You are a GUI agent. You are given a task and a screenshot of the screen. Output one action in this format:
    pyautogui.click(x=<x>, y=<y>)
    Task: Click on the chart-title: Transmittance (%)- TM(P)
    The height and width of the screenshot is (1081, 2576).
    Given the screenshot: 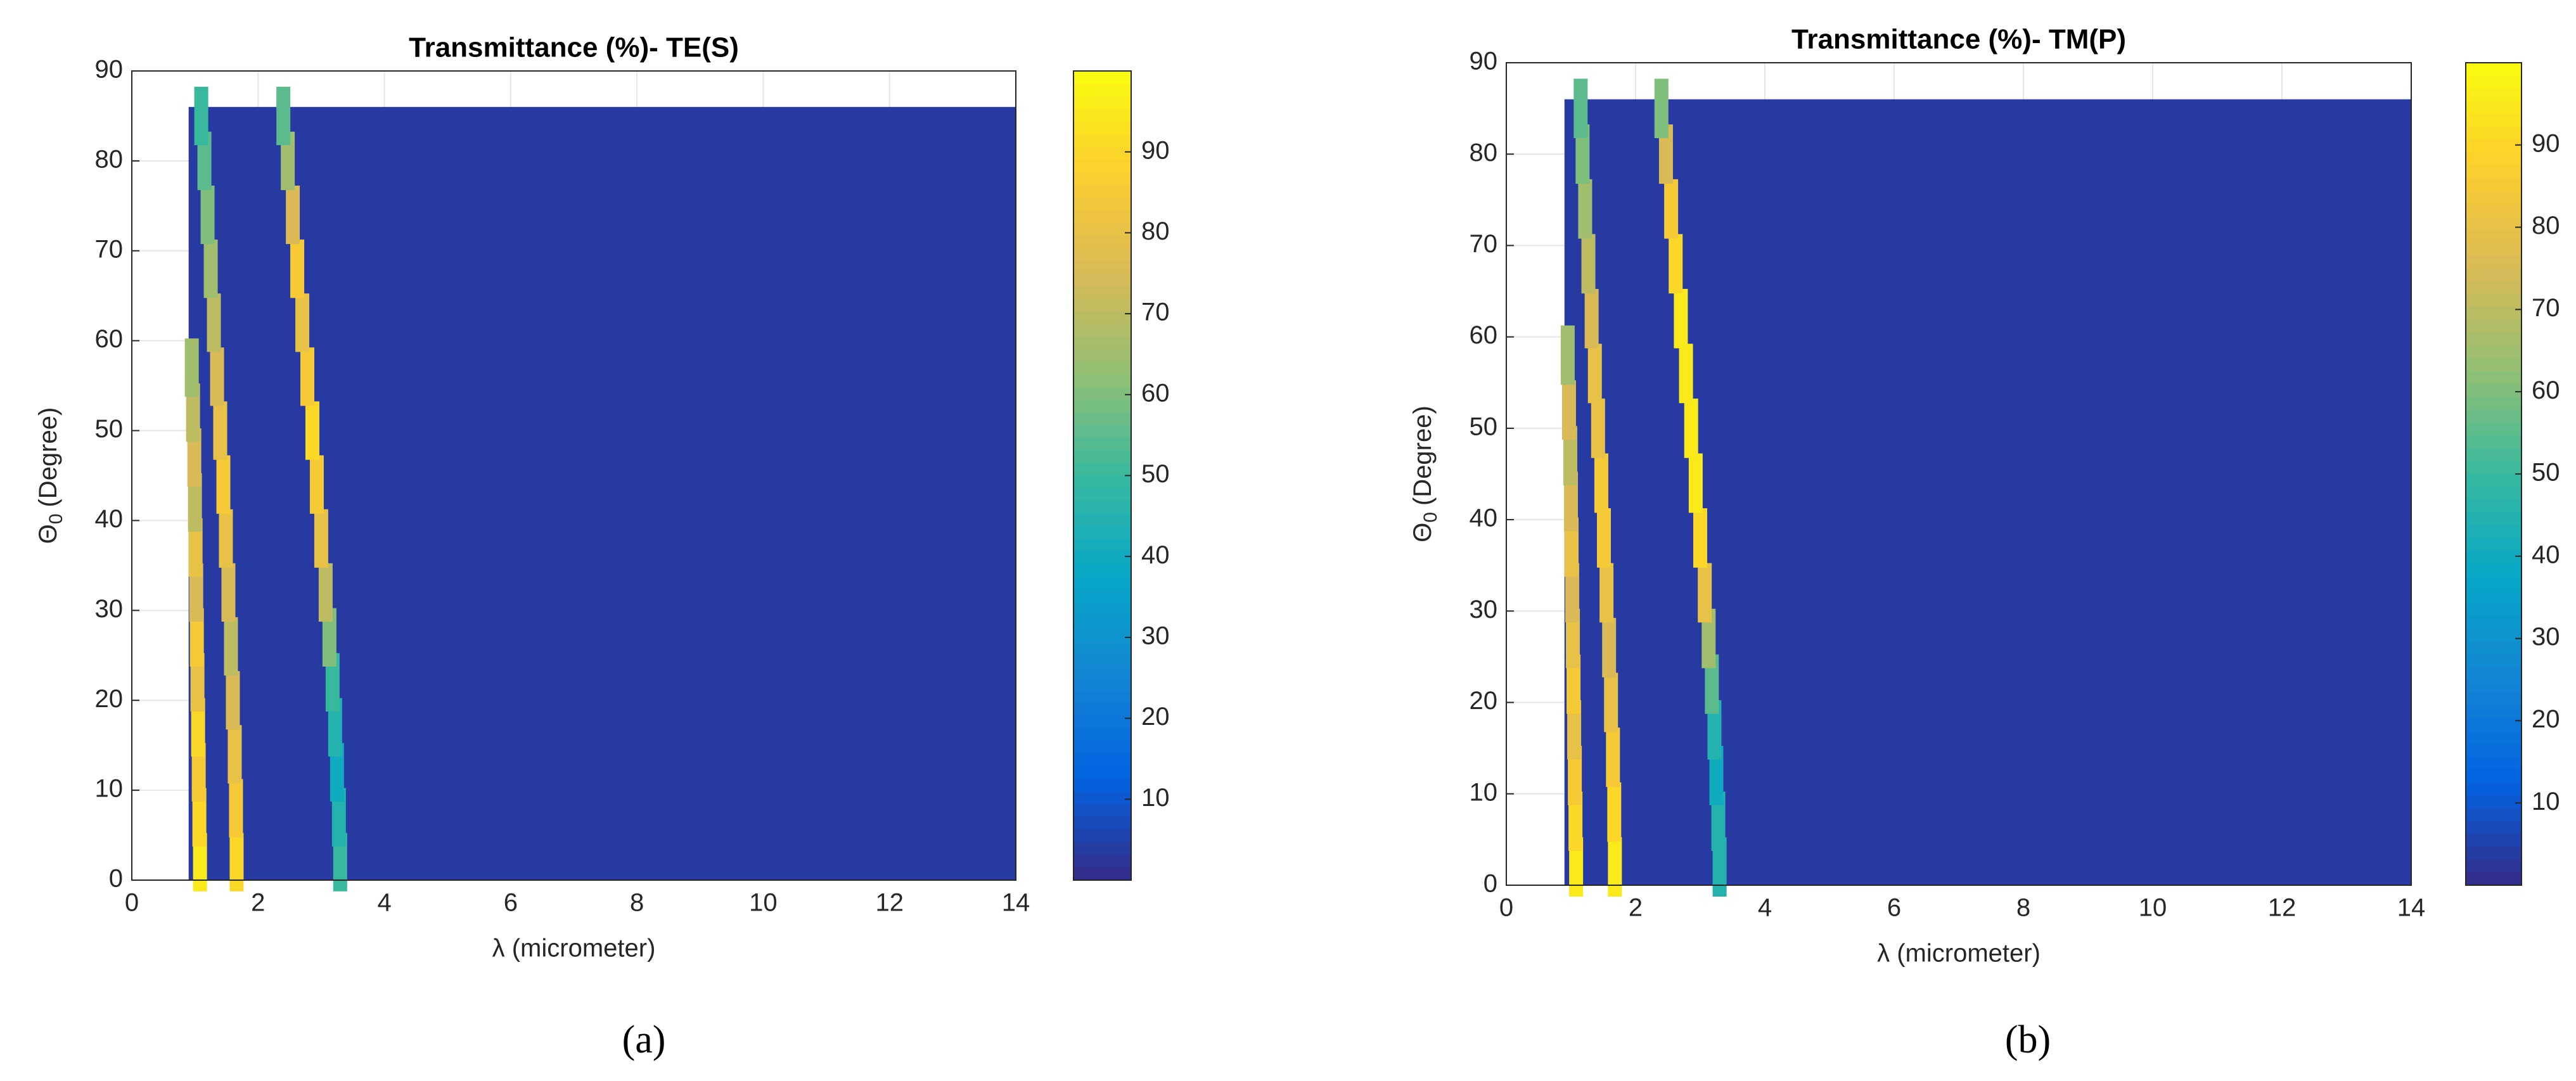 What is the action you would take?
    pyautogui.click(x=1958, y=39)
    